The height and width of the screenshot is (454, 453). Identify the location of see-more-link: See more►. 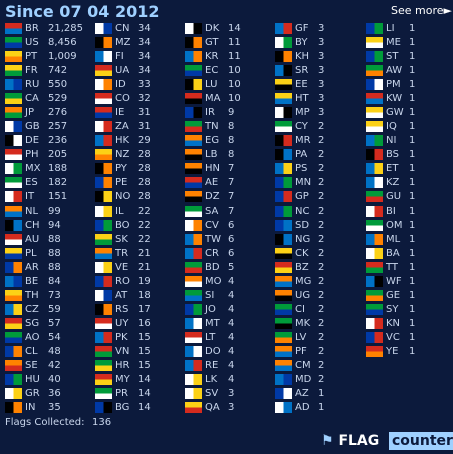
(421, 10).